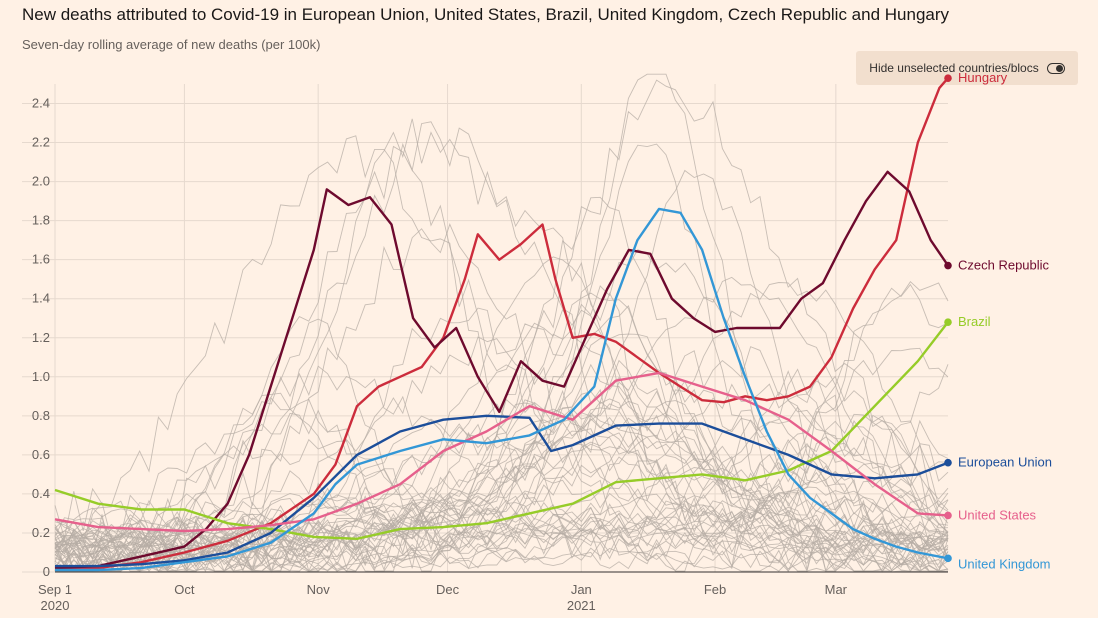 This screenshot has width=1098, height=618. What do you see at coordinates (1005, 462) in the screenshot?
I see `series-label-european-union: European Union` at bounding box center [1005, 462].